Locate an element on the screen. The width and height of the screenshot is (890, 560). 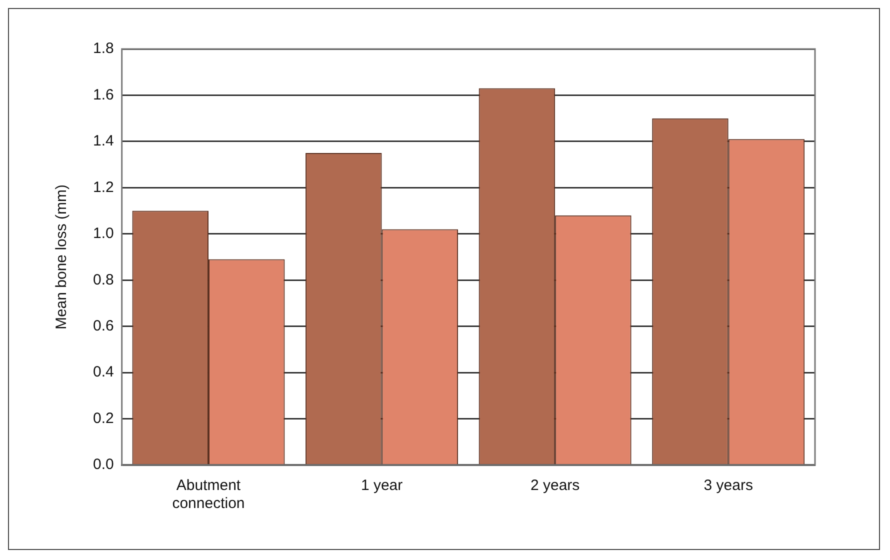
y-tick-label: 1.8 is located at coordinates (103, 49).